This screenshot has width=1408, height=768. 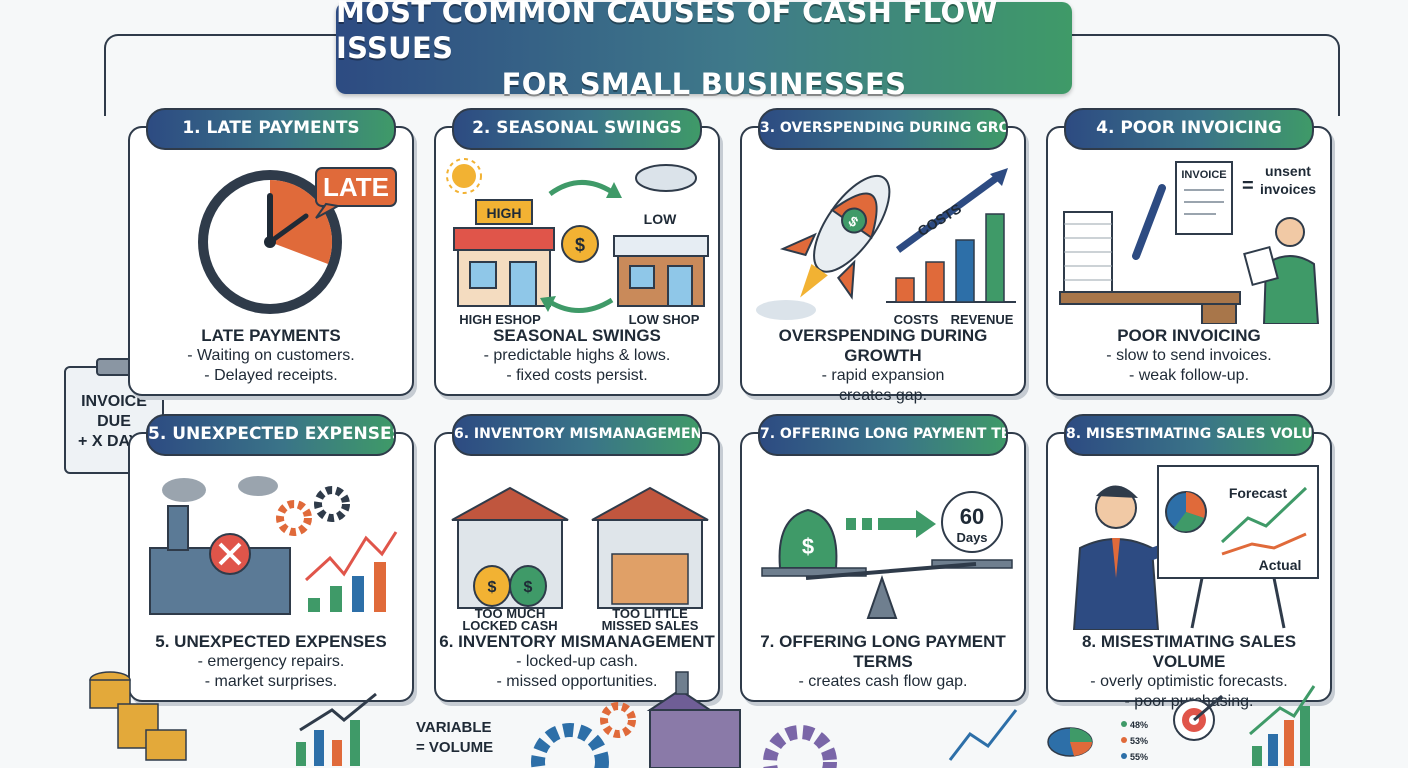 What do you see at coordinates (1189, 681) in the screenshot?
I see `card-line: - overly optimistic forecasts.` at bounding box center [1189, 681].